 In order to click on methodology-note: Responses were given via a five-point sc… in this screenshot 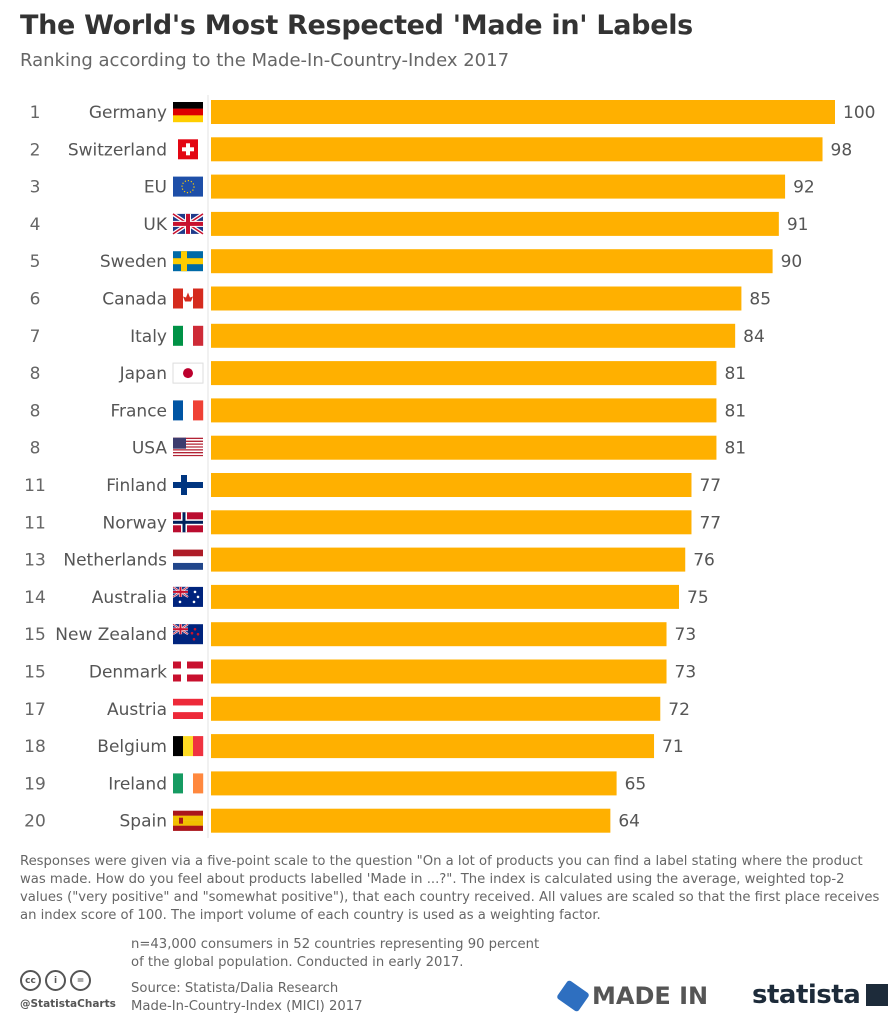, I will do `click(450, 888)`.